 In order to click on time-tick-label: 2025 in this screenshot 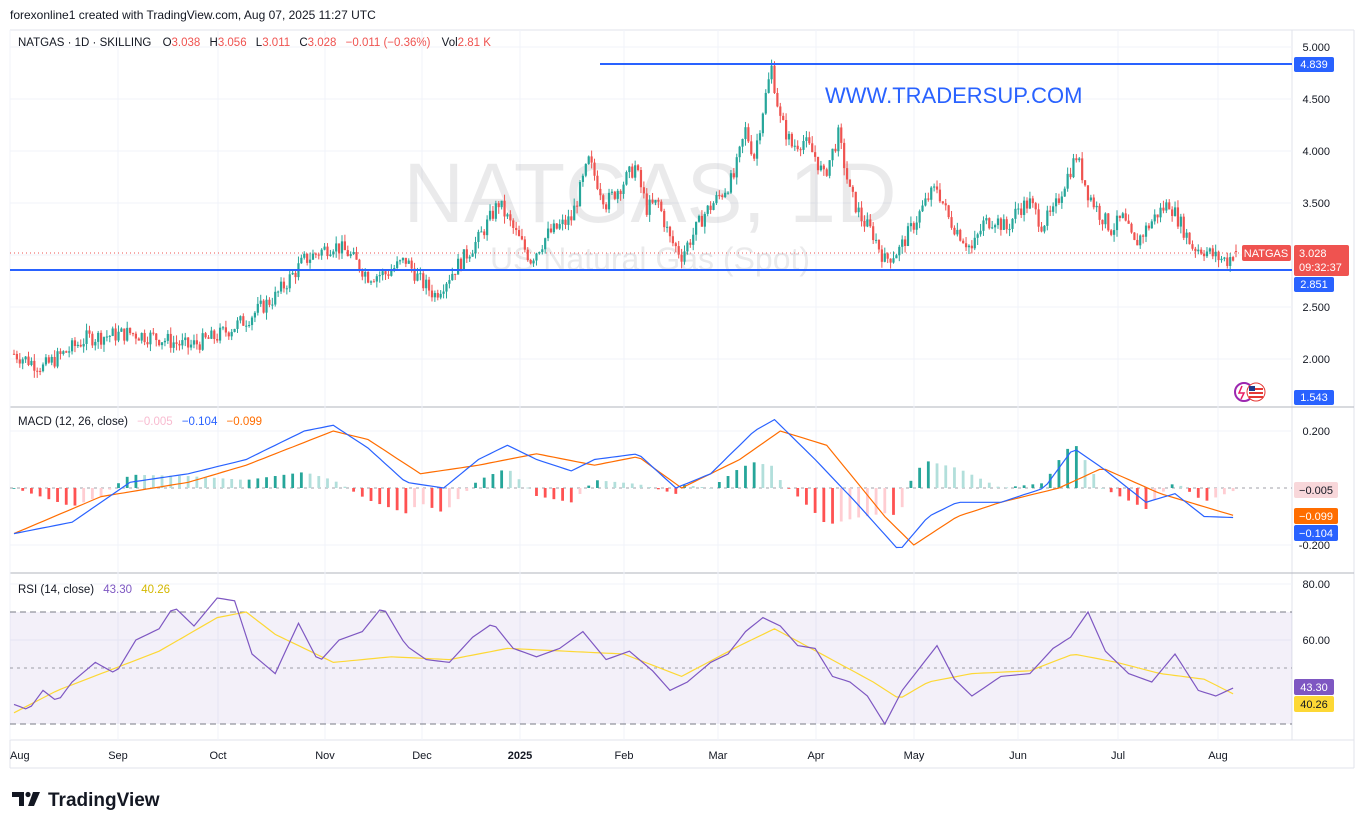, I will do `click(520, 756)`.